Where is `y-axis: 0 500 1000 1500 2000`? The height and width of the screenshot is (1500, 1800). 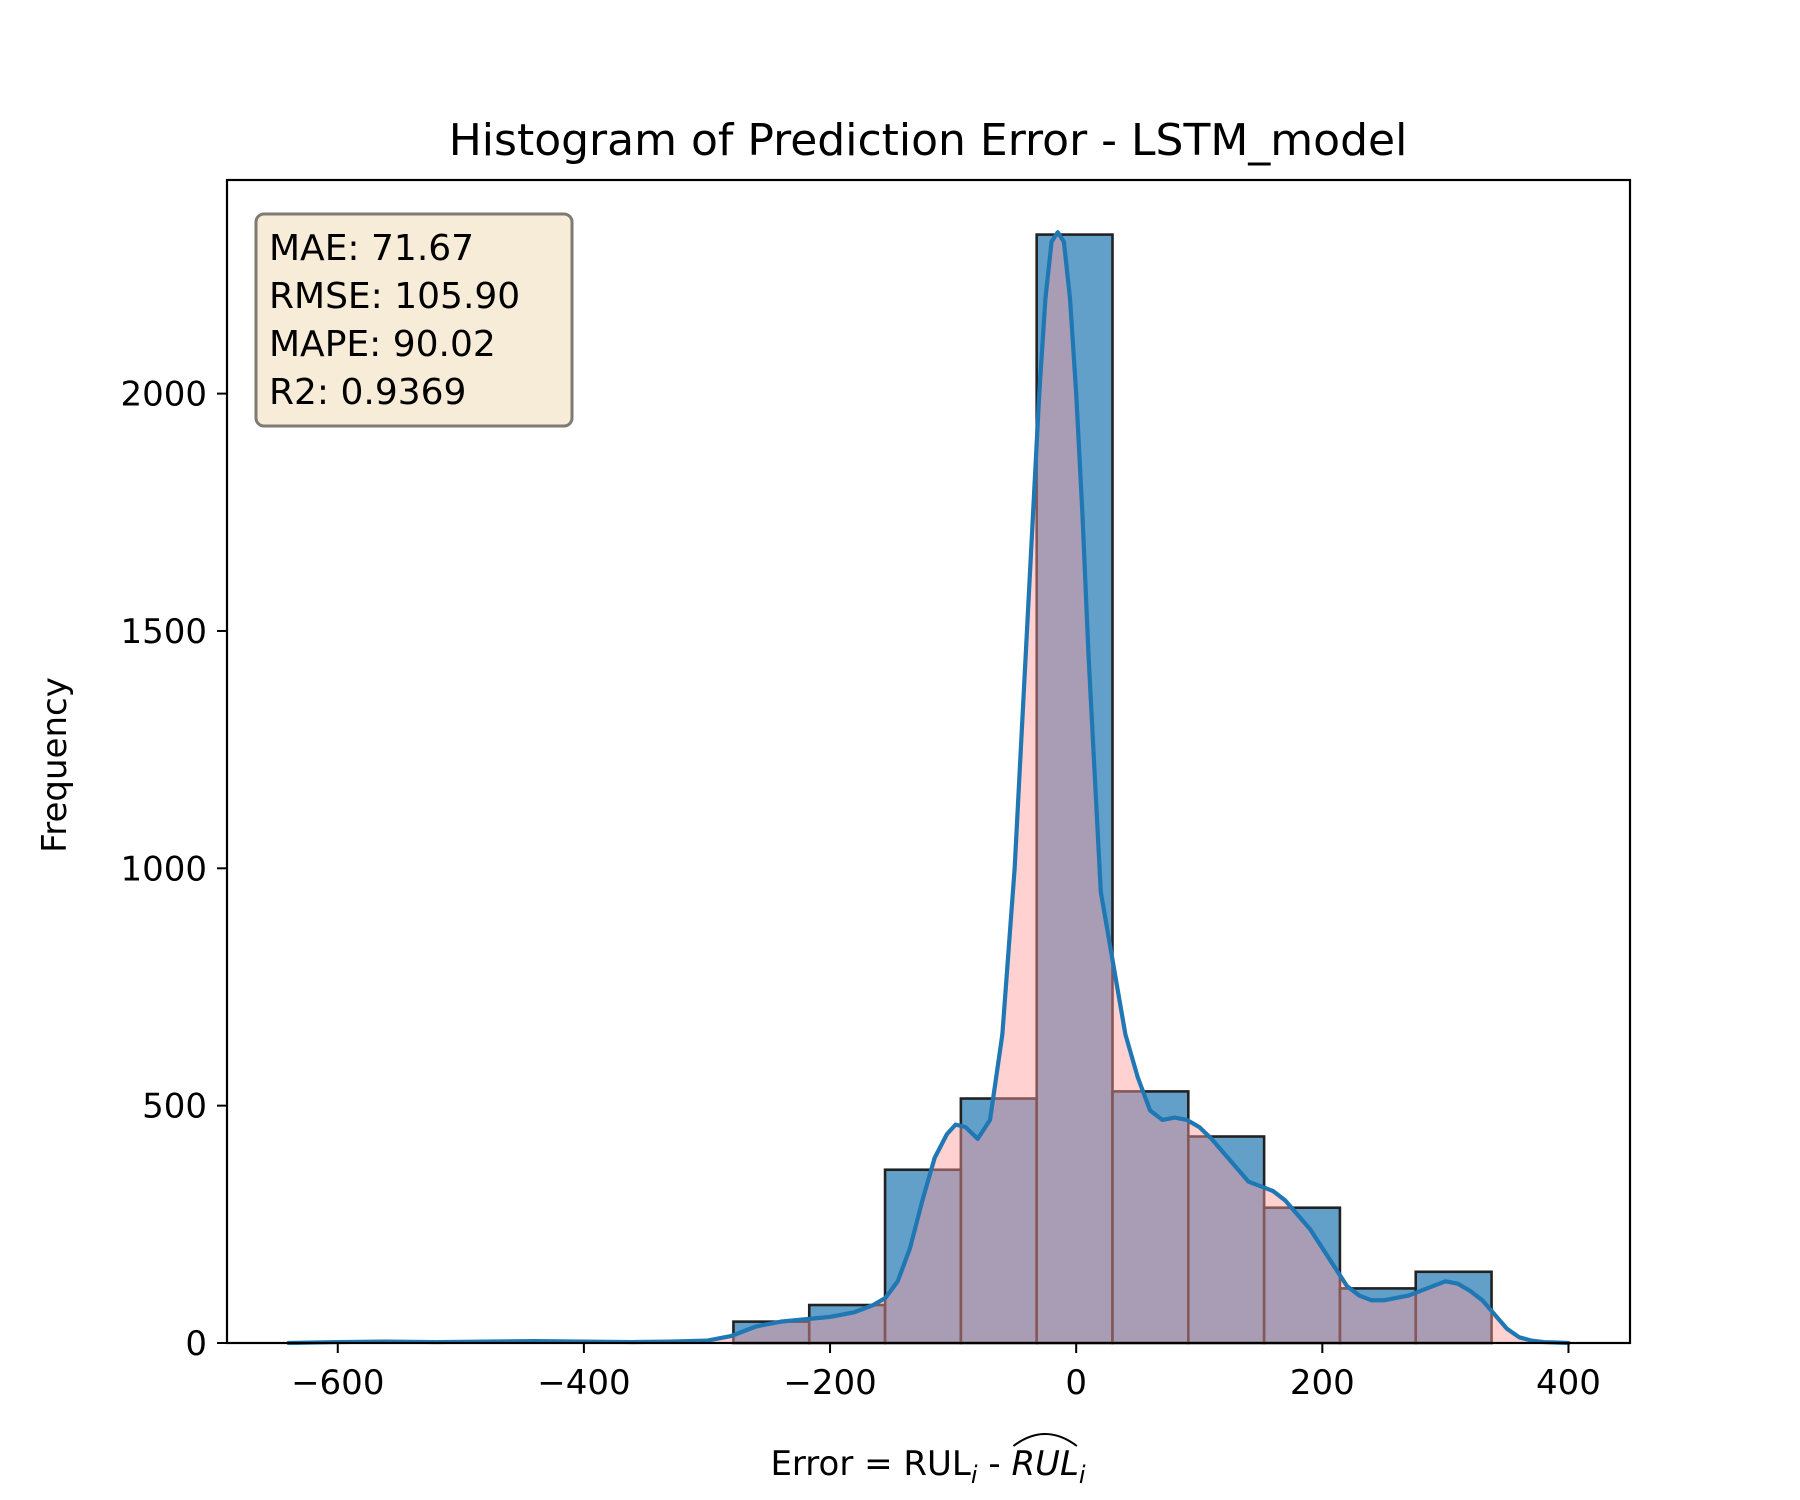 y-axis: 0 500 1000 1500 2000 is located at coordinates (173, 869).